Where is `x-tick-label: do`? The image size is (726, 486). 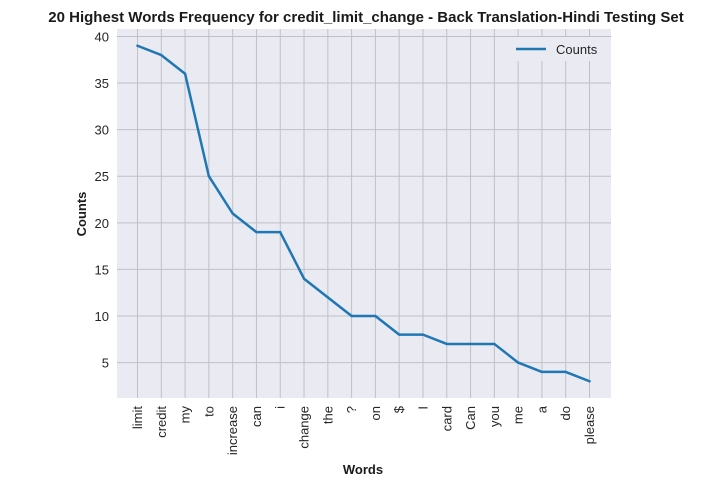 x-tick-label: do is located at coordinates (565, 413).